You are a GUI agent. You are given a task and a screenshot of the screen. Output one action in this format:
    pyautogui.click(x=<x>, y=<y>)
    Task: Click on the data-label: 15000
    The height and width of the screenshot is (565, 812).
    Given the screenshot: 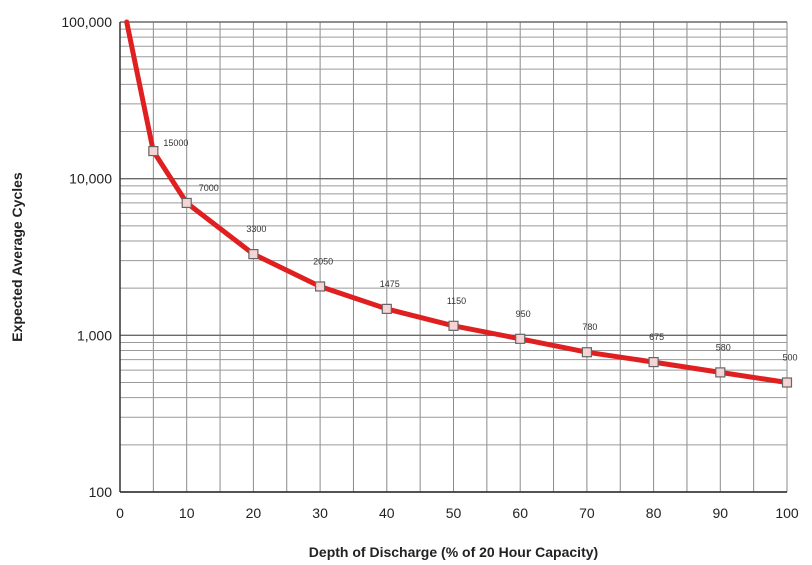 What is the action you would take?
    pyautogui.click(x=175, y=143)
    